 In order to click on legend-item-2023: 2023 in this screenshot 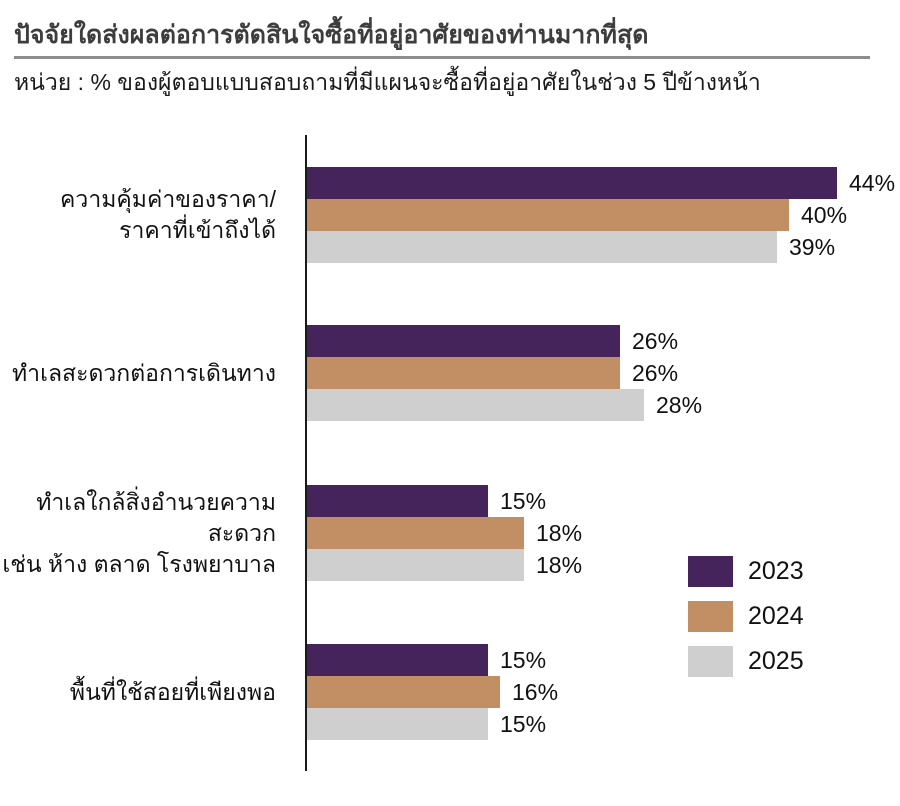, I will do `click(746, 571)`.